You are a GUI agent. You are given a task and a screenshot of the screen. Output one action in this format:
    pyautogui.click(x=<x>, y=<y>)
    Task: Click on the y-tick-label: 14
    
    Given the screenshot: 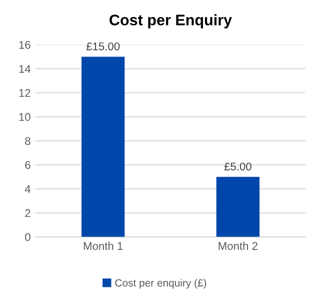 What is the action you would take?
    pyautogui.click(x=24, y=69)
    